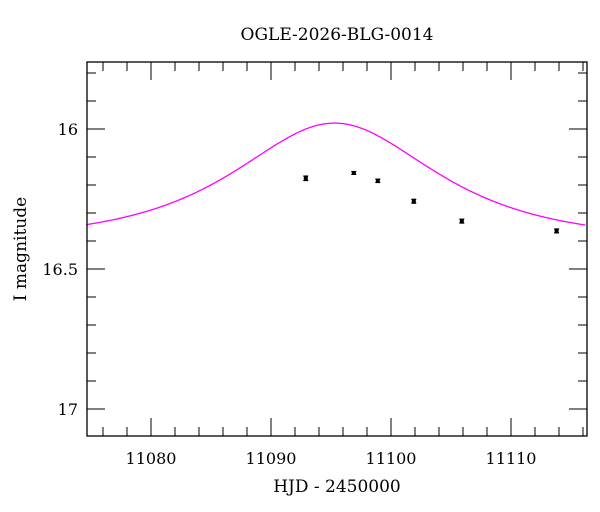 This screenshot has width=600, height=512. What do you see at coordinates (511, 458) in the screenshot?
I see `x-tick-label: 11110` at bounding box center [511, 458].